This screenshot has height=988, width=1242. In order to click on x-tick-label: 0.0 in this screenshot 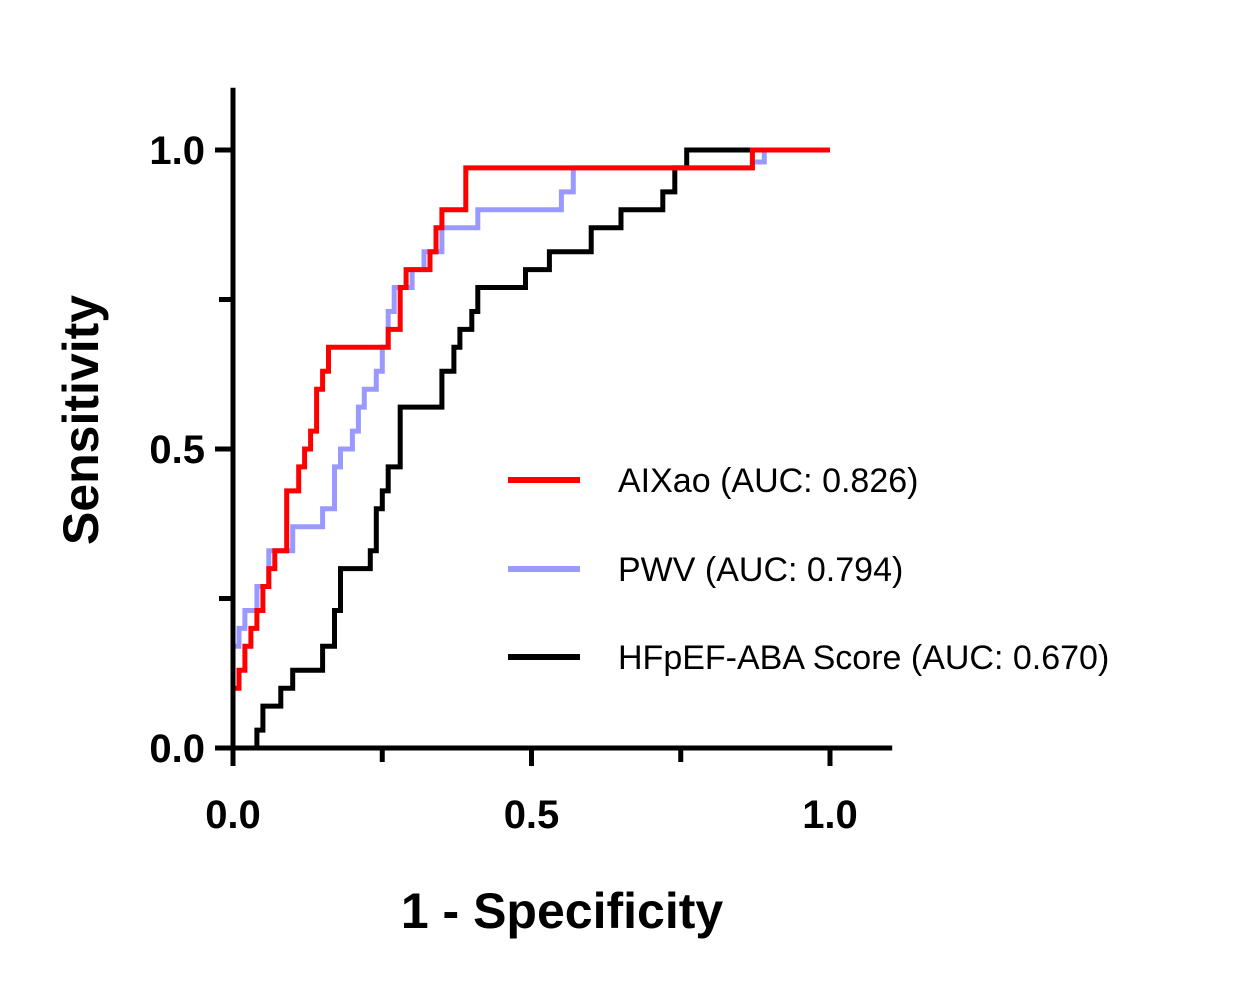, I will do `click(233, 815)`.